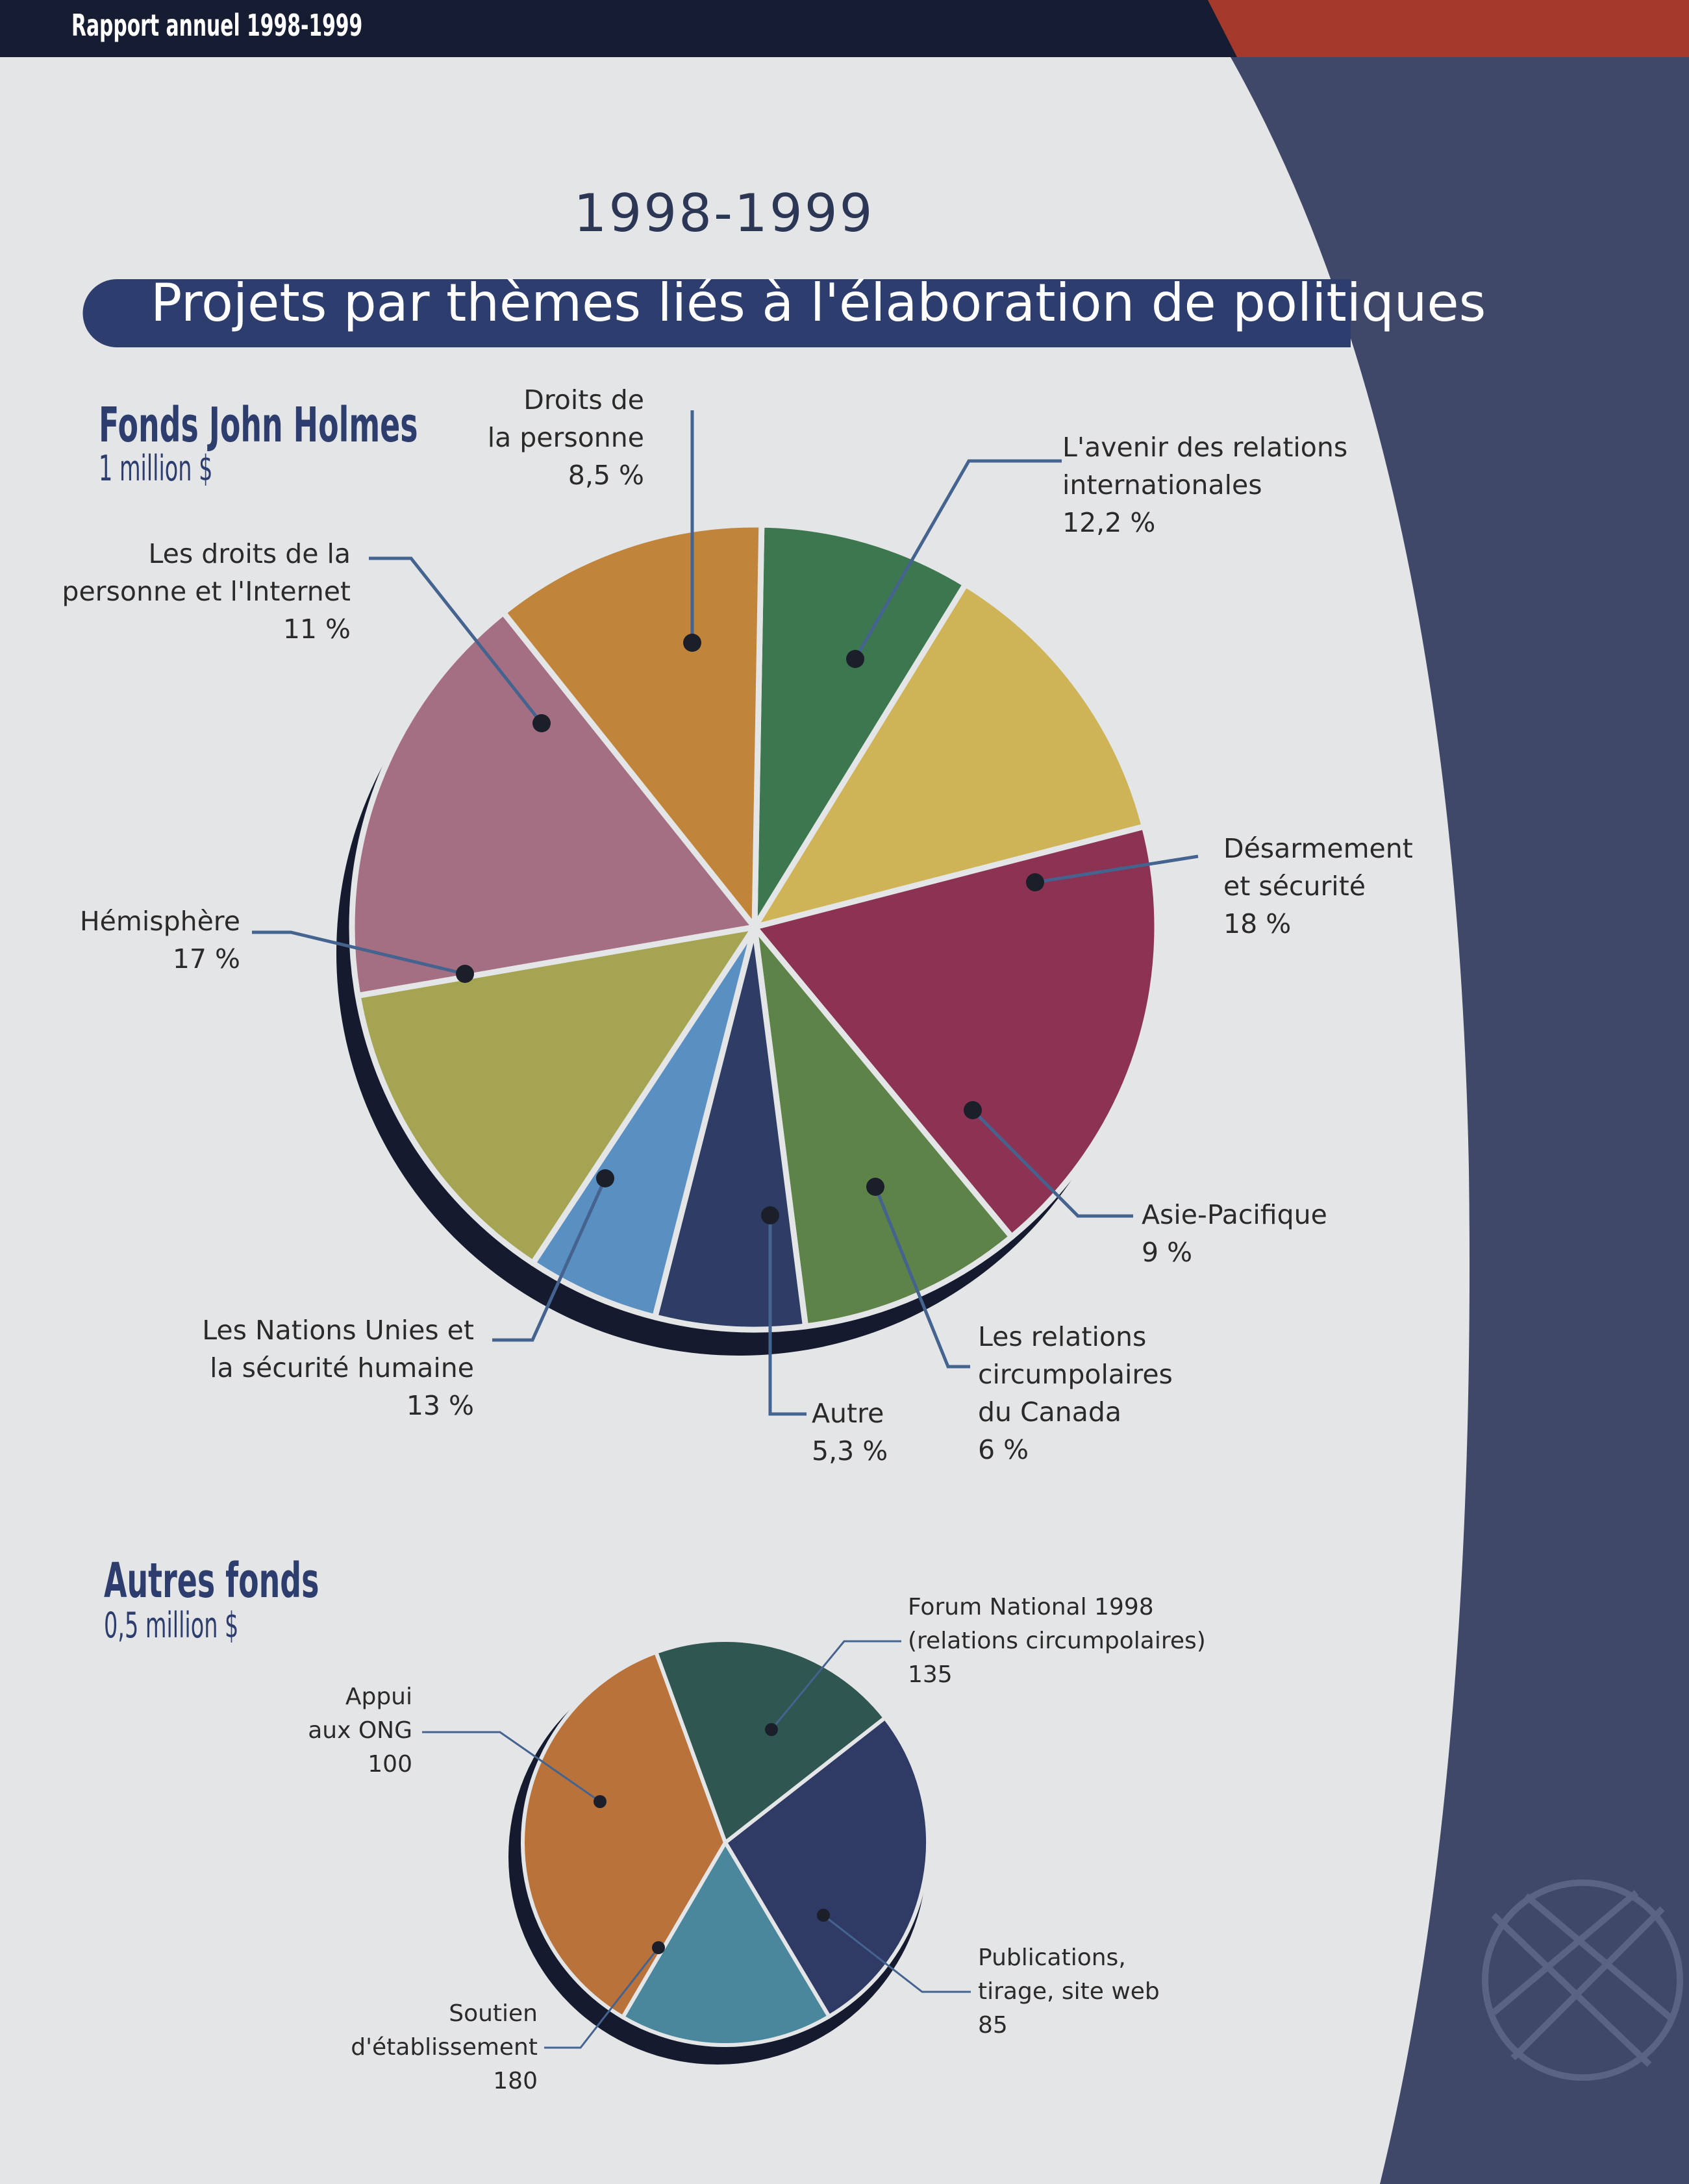  What do you see at coordinates (338, 1331) in the screenshot?
I see `label-nations-line1: Les Nations Unies et` at bounding box center [338, 1331].